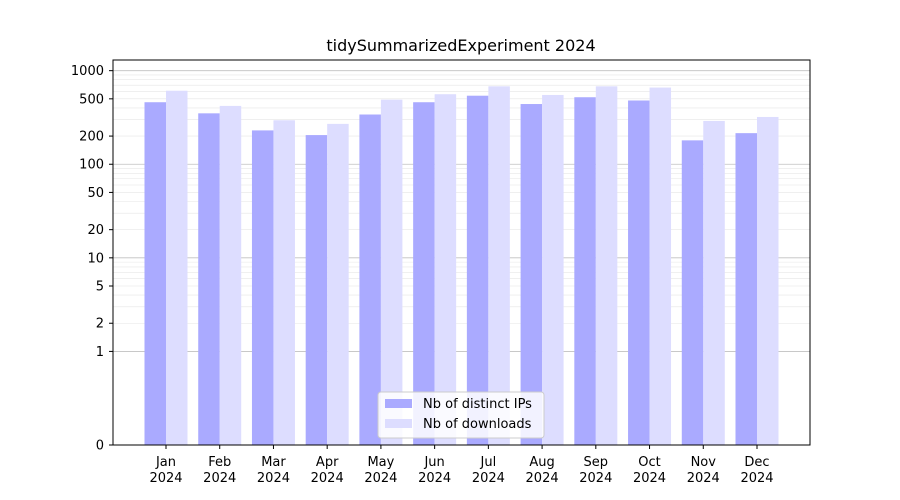 The width and height of the screenshot is (900, 500). Describe the element at coordinates (553, 269) in the screenshot. I see `bar-downloads-aug` at that location.